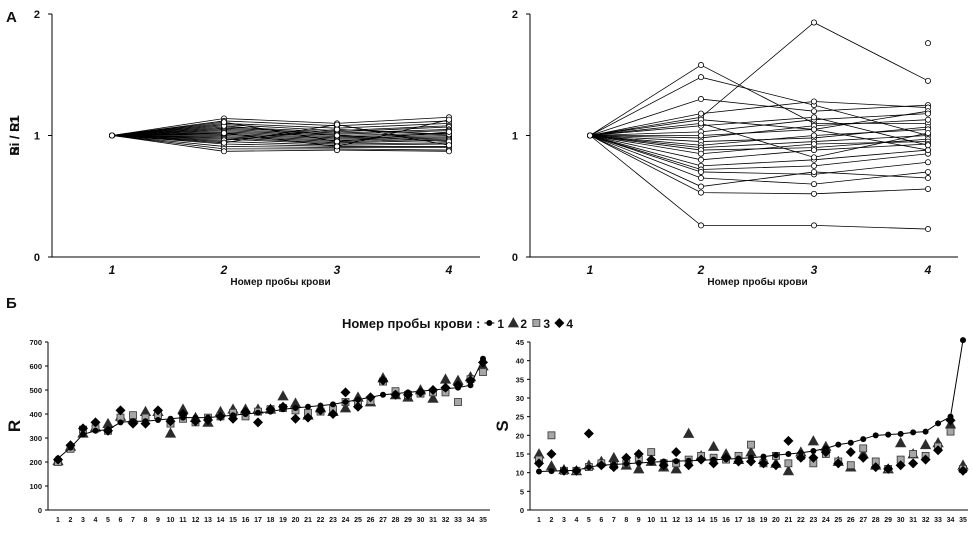 The image size is (973, 535). What do you see at coordinates (35, 414) in the screenshot?
I see `y-tick-label: 400` at bounding box center [35, 414].